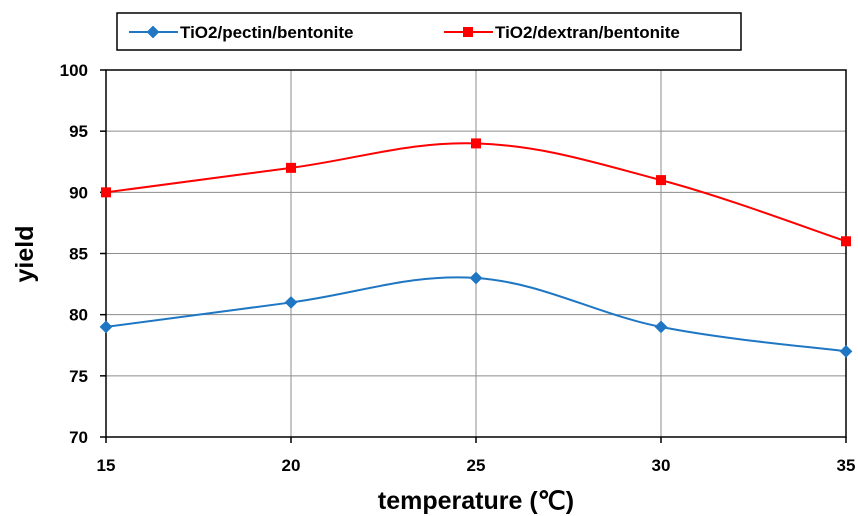 This screenshot has height=516, width=858. What do you see at coordinates (291, 465) in the screenshot?
I see `x-tick-label: 20` at bounding box center [291, 465].